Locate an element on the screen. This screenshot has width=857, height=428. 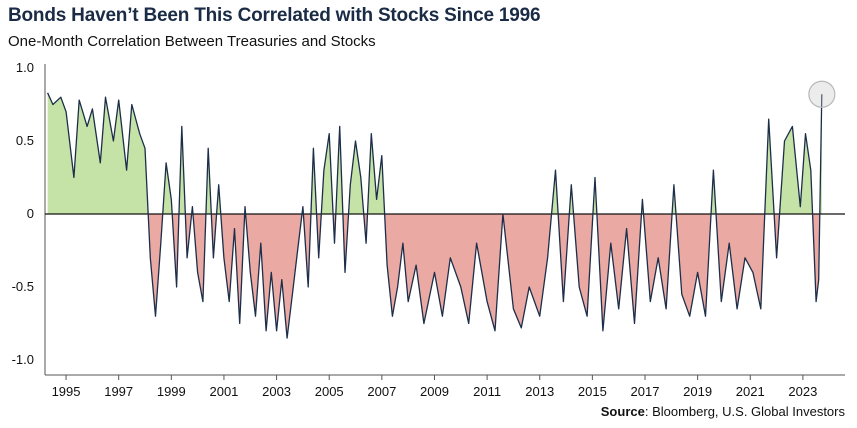
x-tick-label: 2013 is located at coordinates (539, 391).